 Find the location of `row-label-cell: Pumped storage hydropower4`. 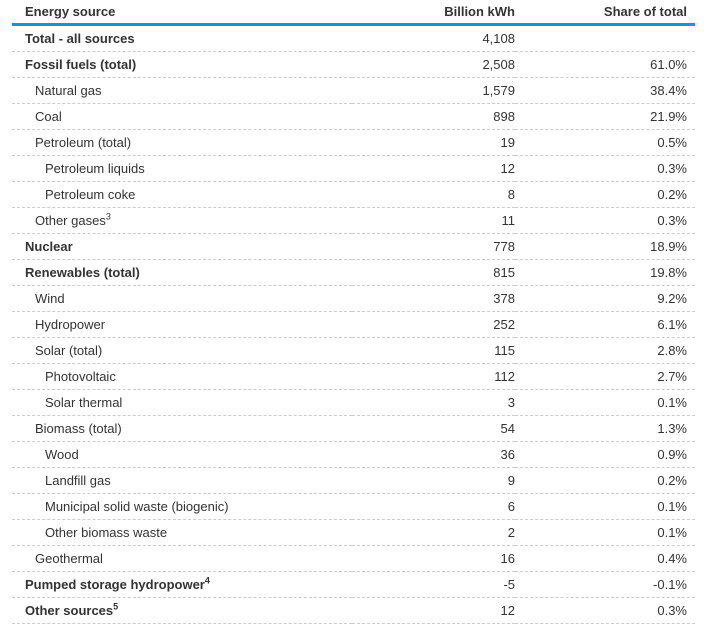

row-label-cell: Pumped storage hydropower4 is located at coordinates (182, 584).